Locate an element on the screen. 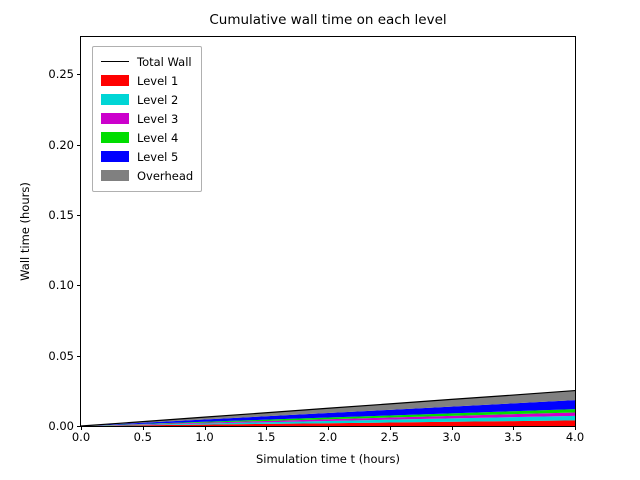  y-tick-label: 0.10 is located at coordinates (61, 285).